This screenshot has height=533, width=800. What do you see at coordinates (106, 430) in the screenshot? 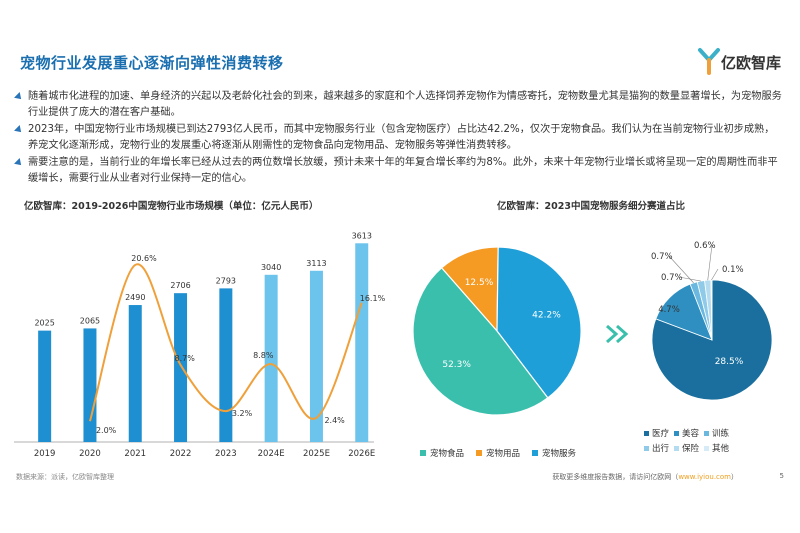
I see `growth-rate-label: 2.0%` at bounding box center [106, 430].